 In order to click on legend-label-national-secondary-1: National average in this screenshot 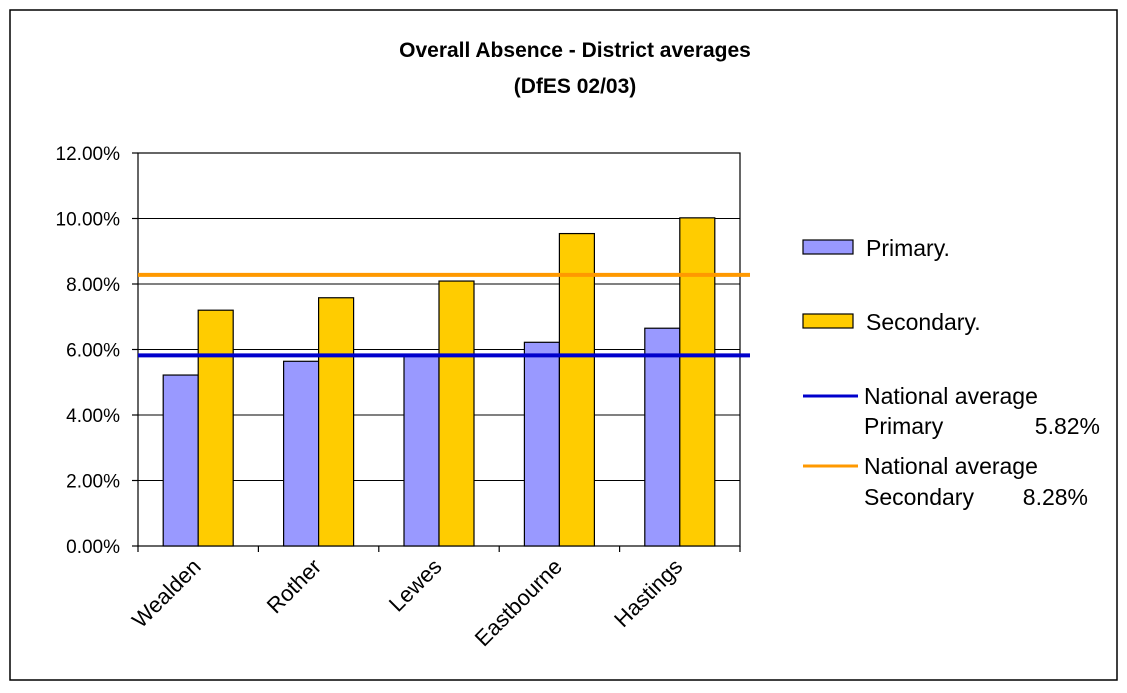, I will do `click(951, 466)`.